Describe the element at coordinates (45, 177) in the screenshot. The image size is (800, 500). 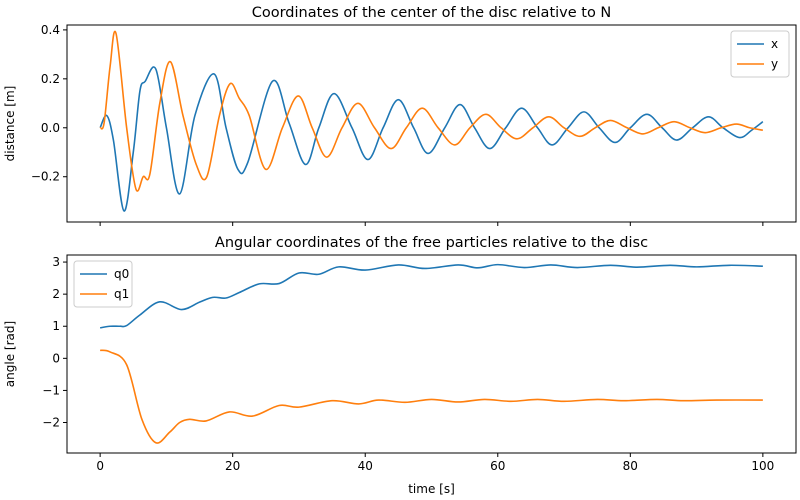
I see `y-tick-label: −0.2` at that location.